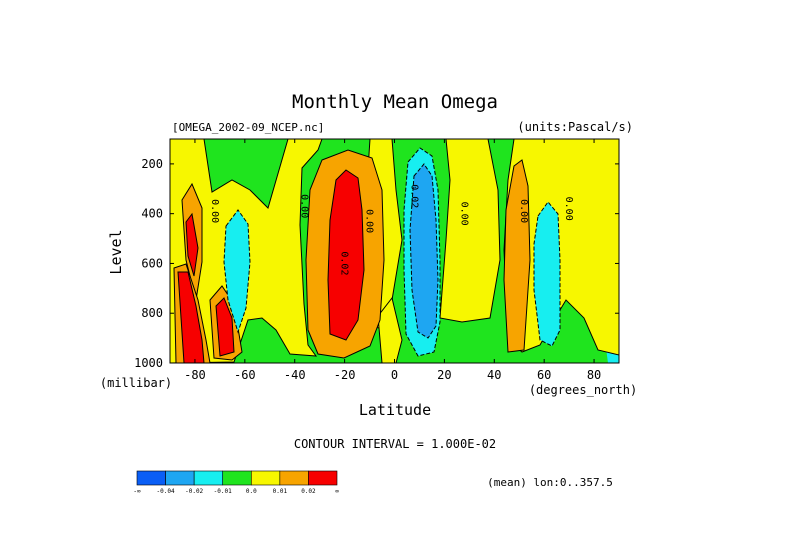  I want to click on colorbar-label: -0.02, so click(194, 491).